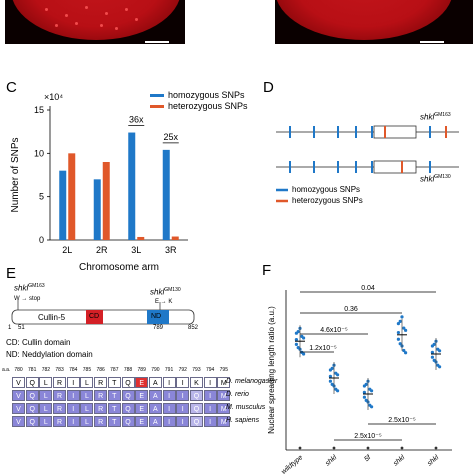 The width and height of the screenshot is (474, 474). I want to click on y-tick-label: 10, so click(39, 153).